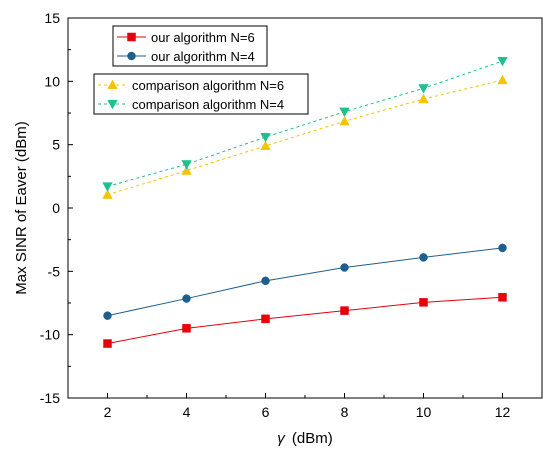 Image resolution: width=550 pixels, height=457 pixels. Describe the element at coordinates (307, 406) in the screenshot. I see `x-axis: 2 4 6 8 10 12` at that location.